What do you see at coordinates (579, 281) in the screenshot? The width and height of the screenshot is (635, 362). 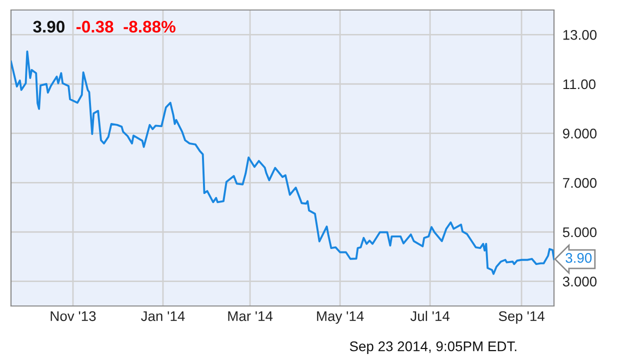 I see `y-tick-label: 3.000` at bounding box center [579, 281].